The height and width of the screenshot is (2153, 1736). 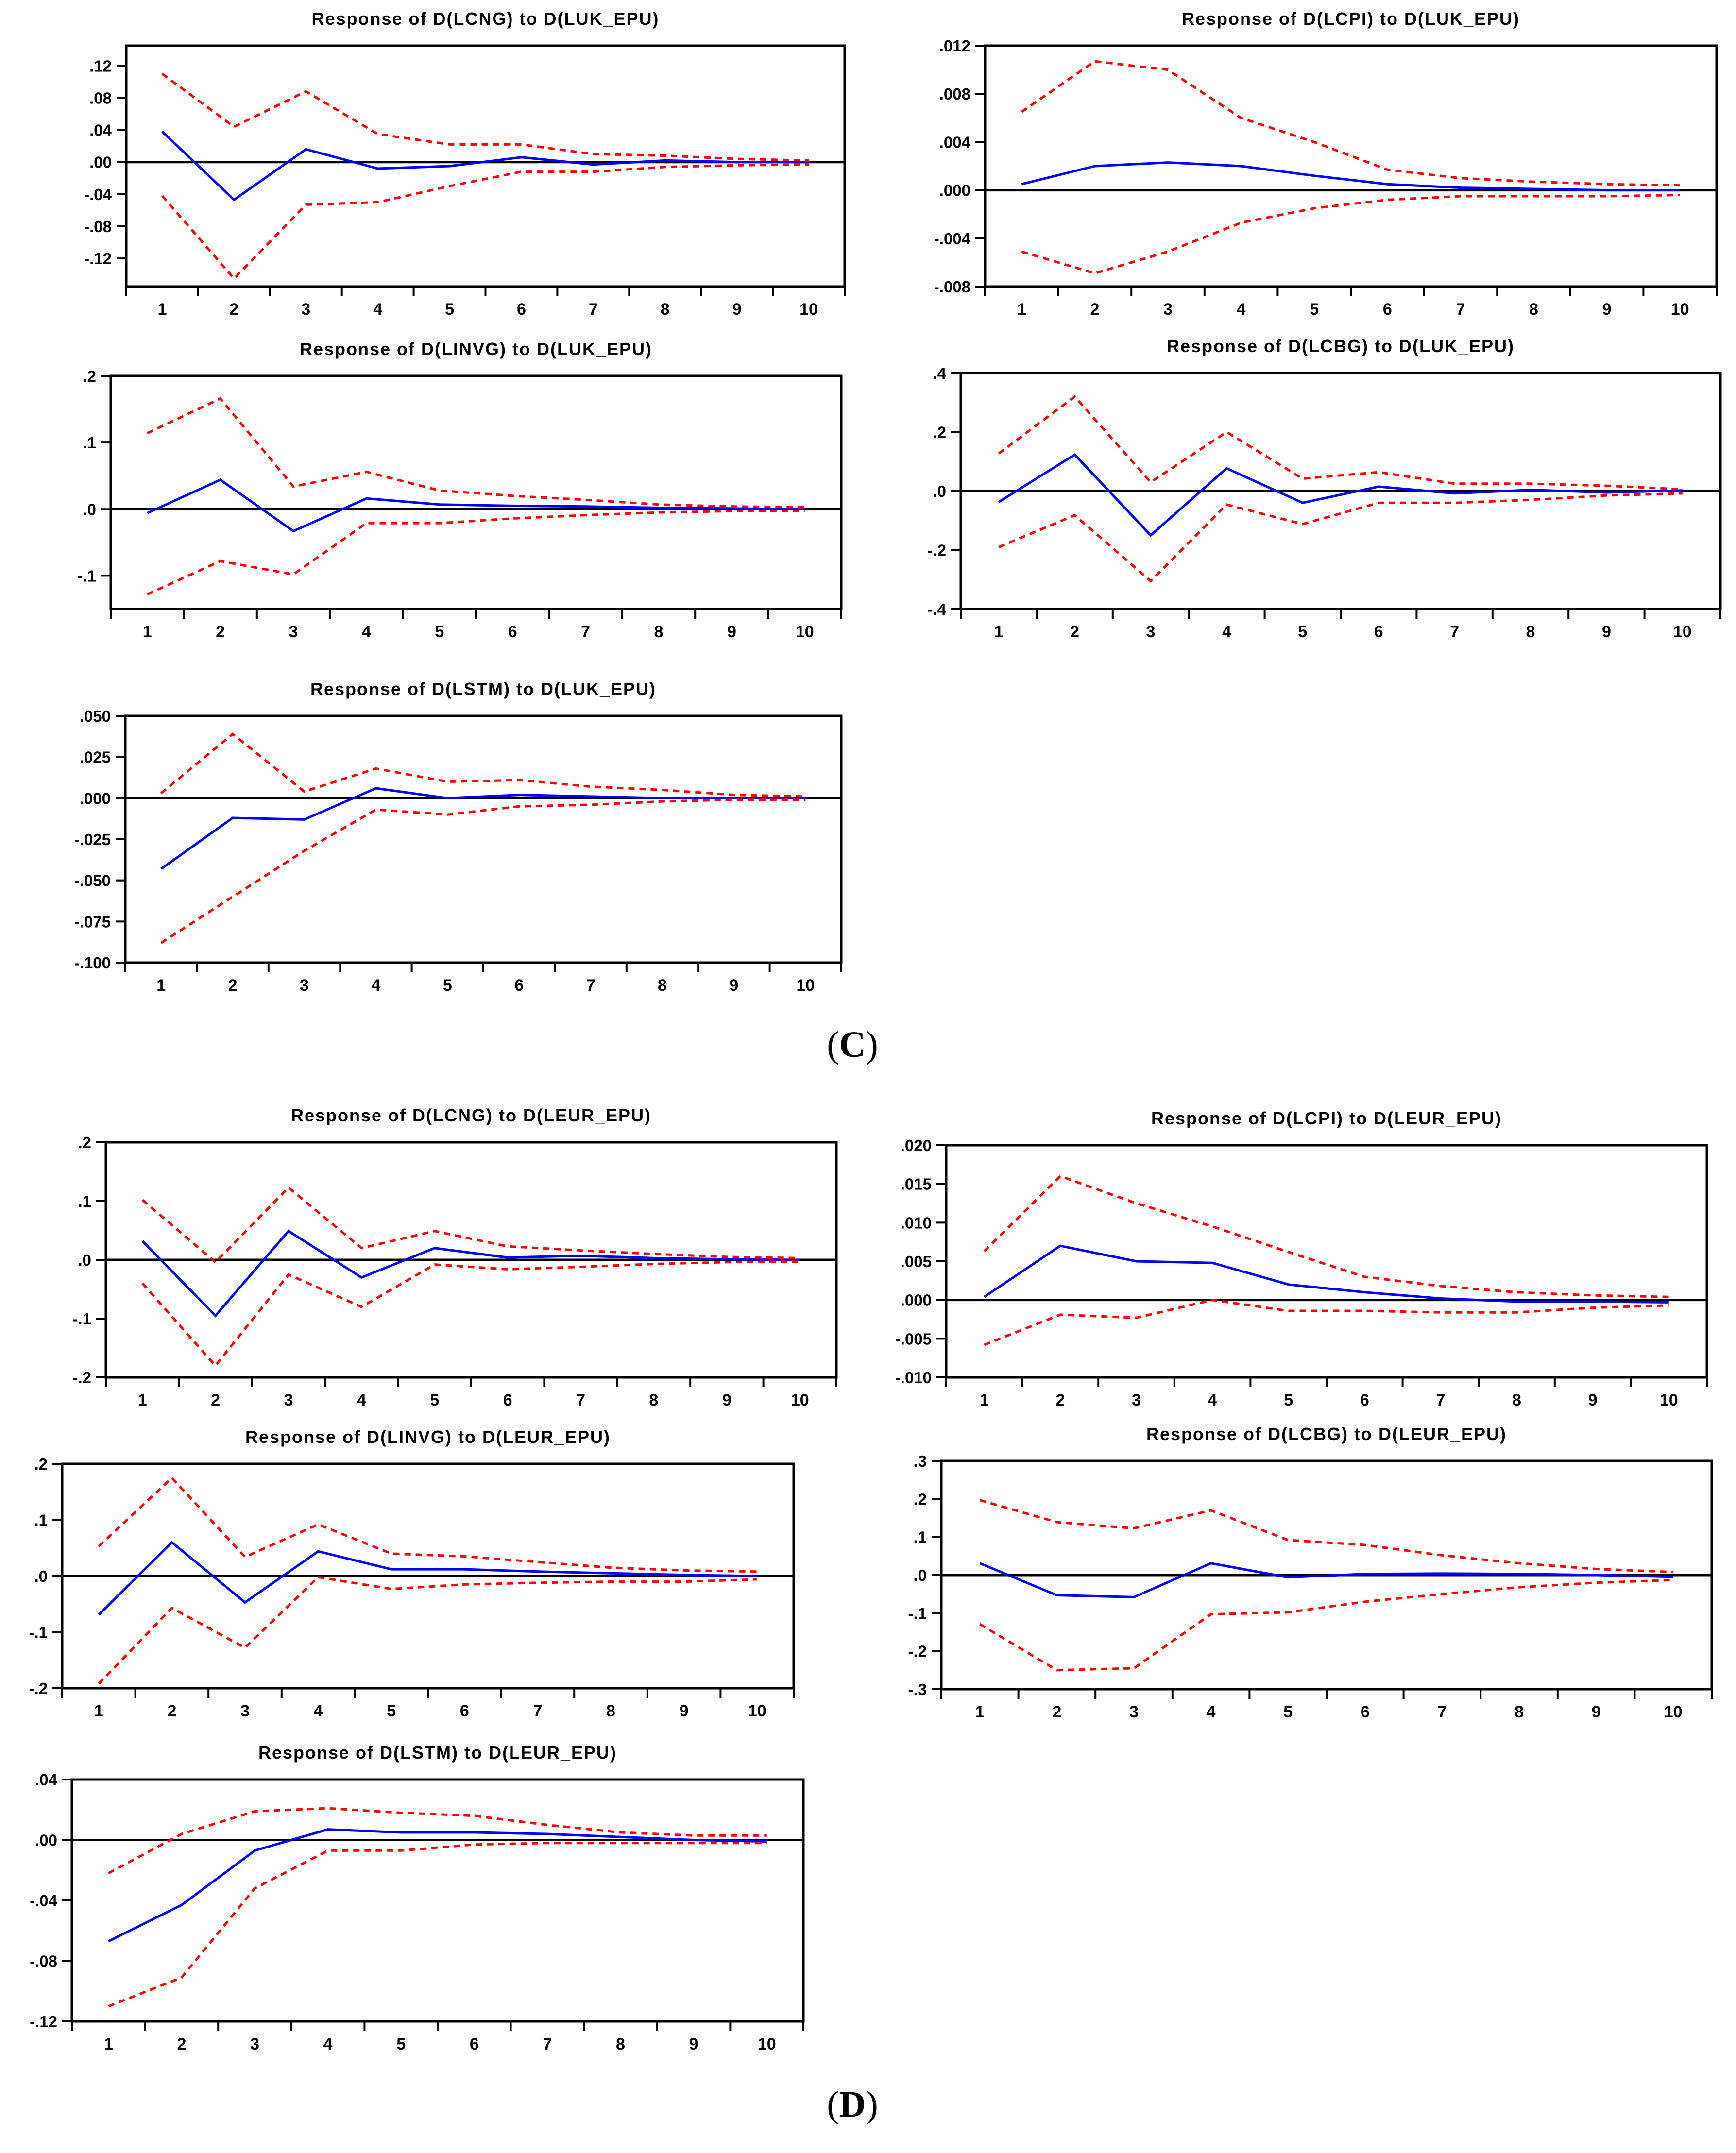 I want to click on y-tick-label: -.08, so click(x=43, y=1961).